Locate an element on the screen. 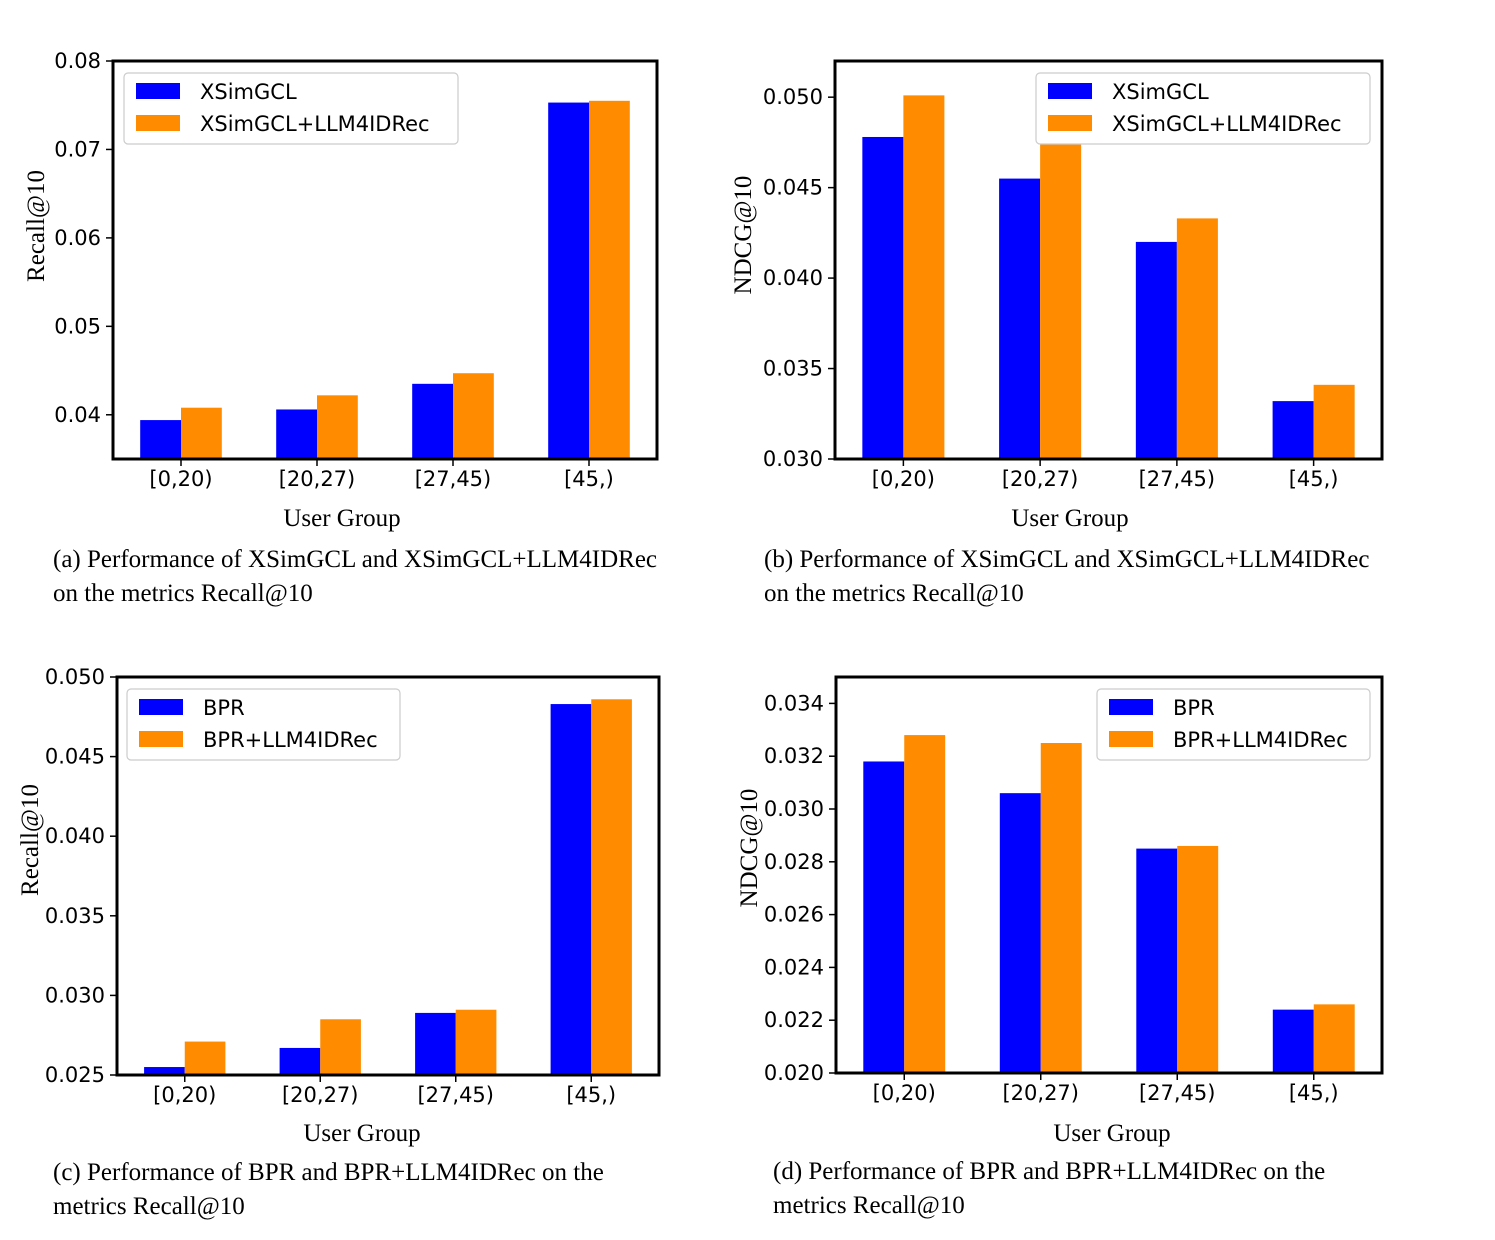 Image resolution: width=1495 pixels, height=1240 pixels. legend-label-b-0: XSimGCL is located at coordinates (1160, 92).